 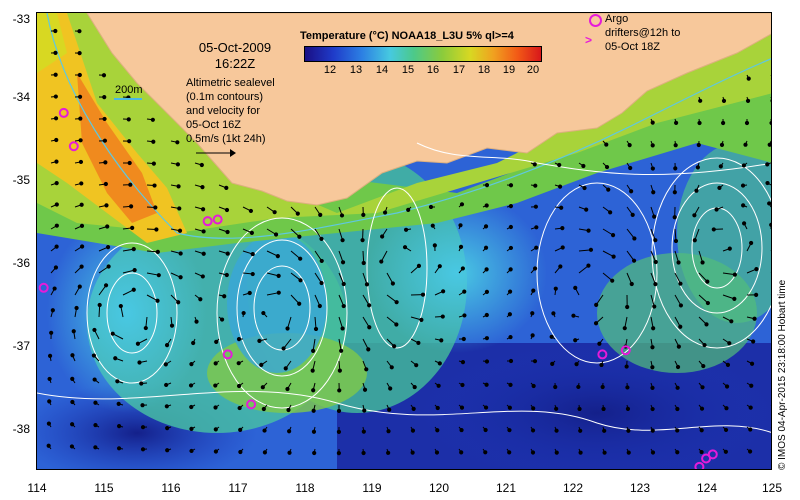 I want to click on argo-float-icon, so click(x=595, y=20).